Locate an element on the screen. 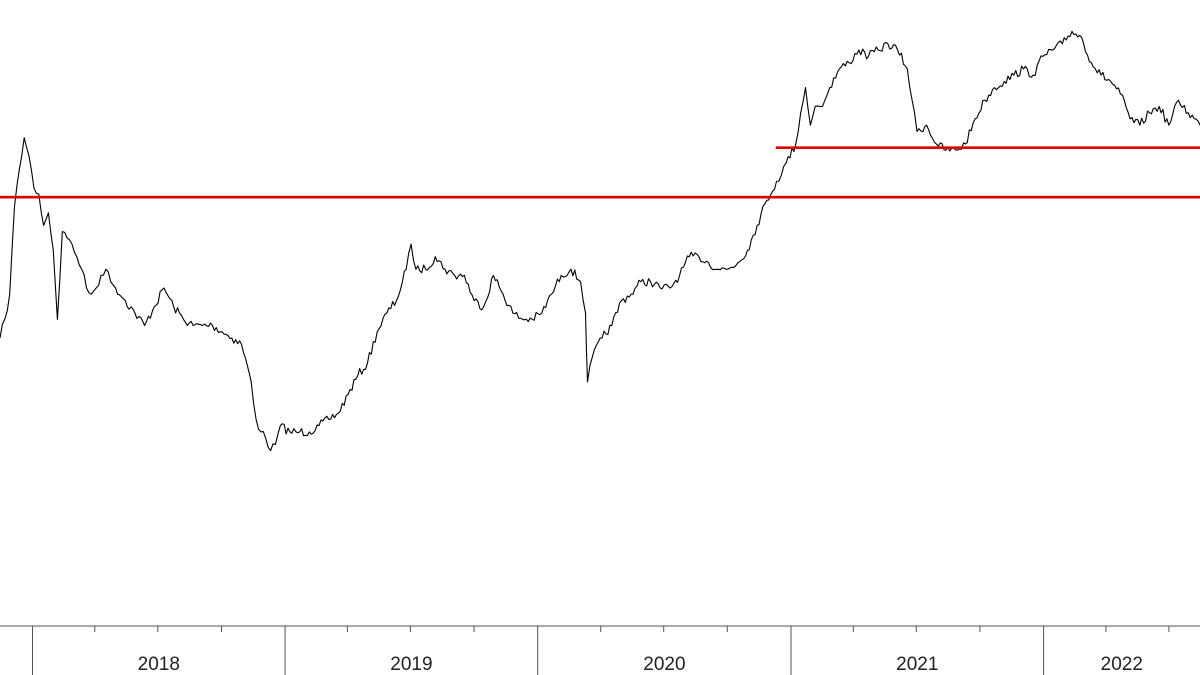  x-tick-label-2022: 2022 is located at coordinates (1122, 664).